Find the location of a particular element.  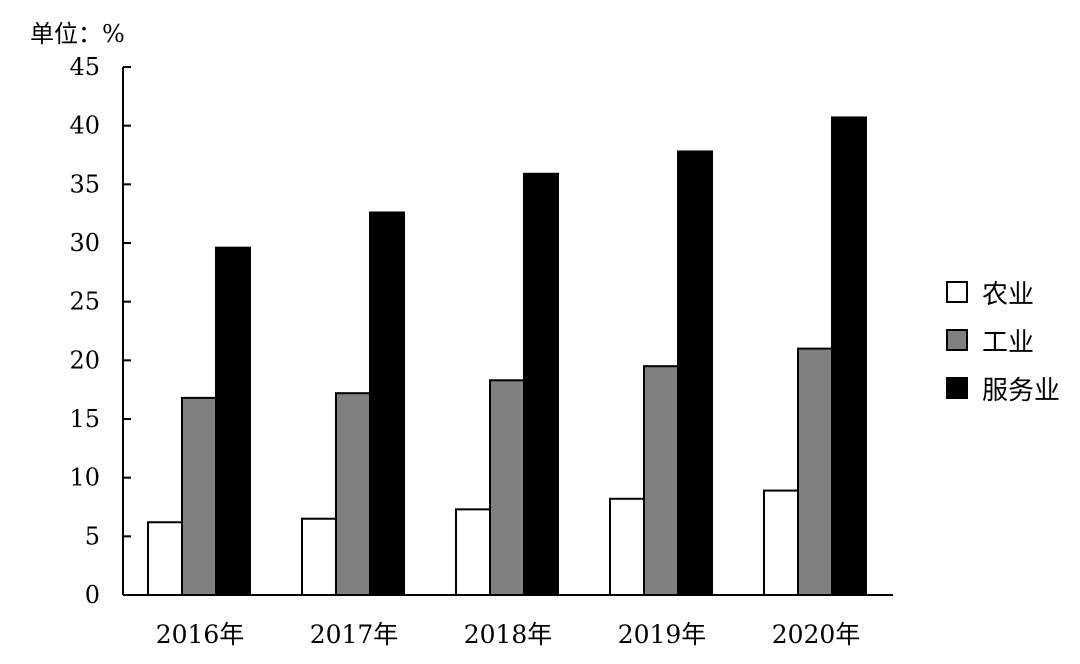

x-tick-label: 2017年 is located at coordinates (354, 634).